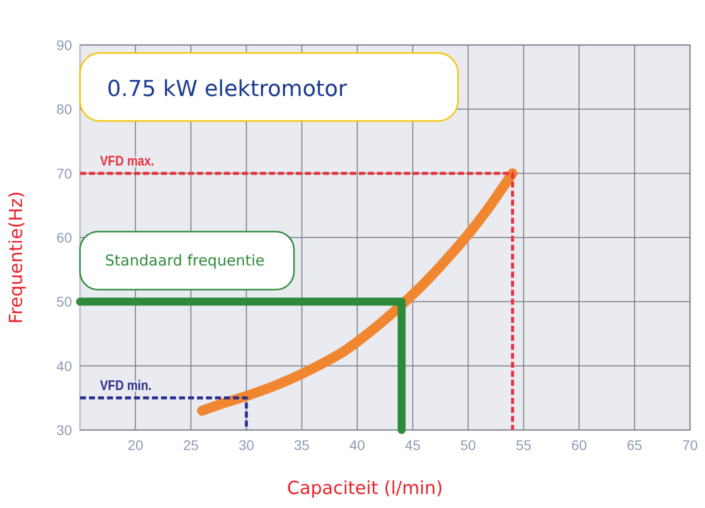 Image resolution: width=705 pixels, height=508 pixels. What do you see at coordinates (64, 302) in the screenshot?
I see `y-tick-label: 50` at bounding box center [64, 302].